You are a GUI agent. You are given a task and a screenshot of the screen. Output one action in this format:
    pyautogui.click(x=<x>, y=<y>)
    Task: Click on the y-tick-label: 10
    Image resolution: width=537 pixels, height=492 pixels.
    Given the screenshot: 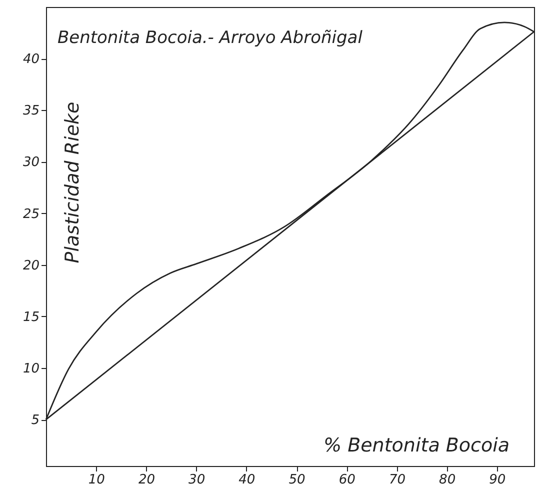 What is the action you would take?
    pyautogui.click(x=31, y=369)
    